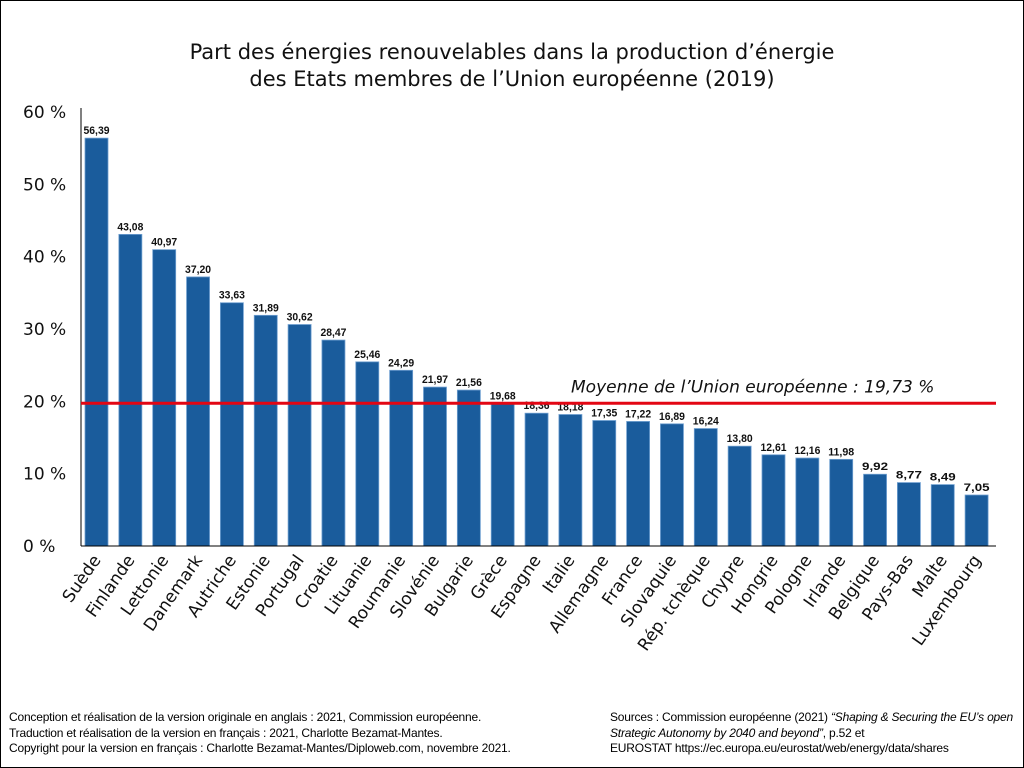 This screenshot has height=768, width=1024. I want to click on bar-Irlande, so click(841, 502).